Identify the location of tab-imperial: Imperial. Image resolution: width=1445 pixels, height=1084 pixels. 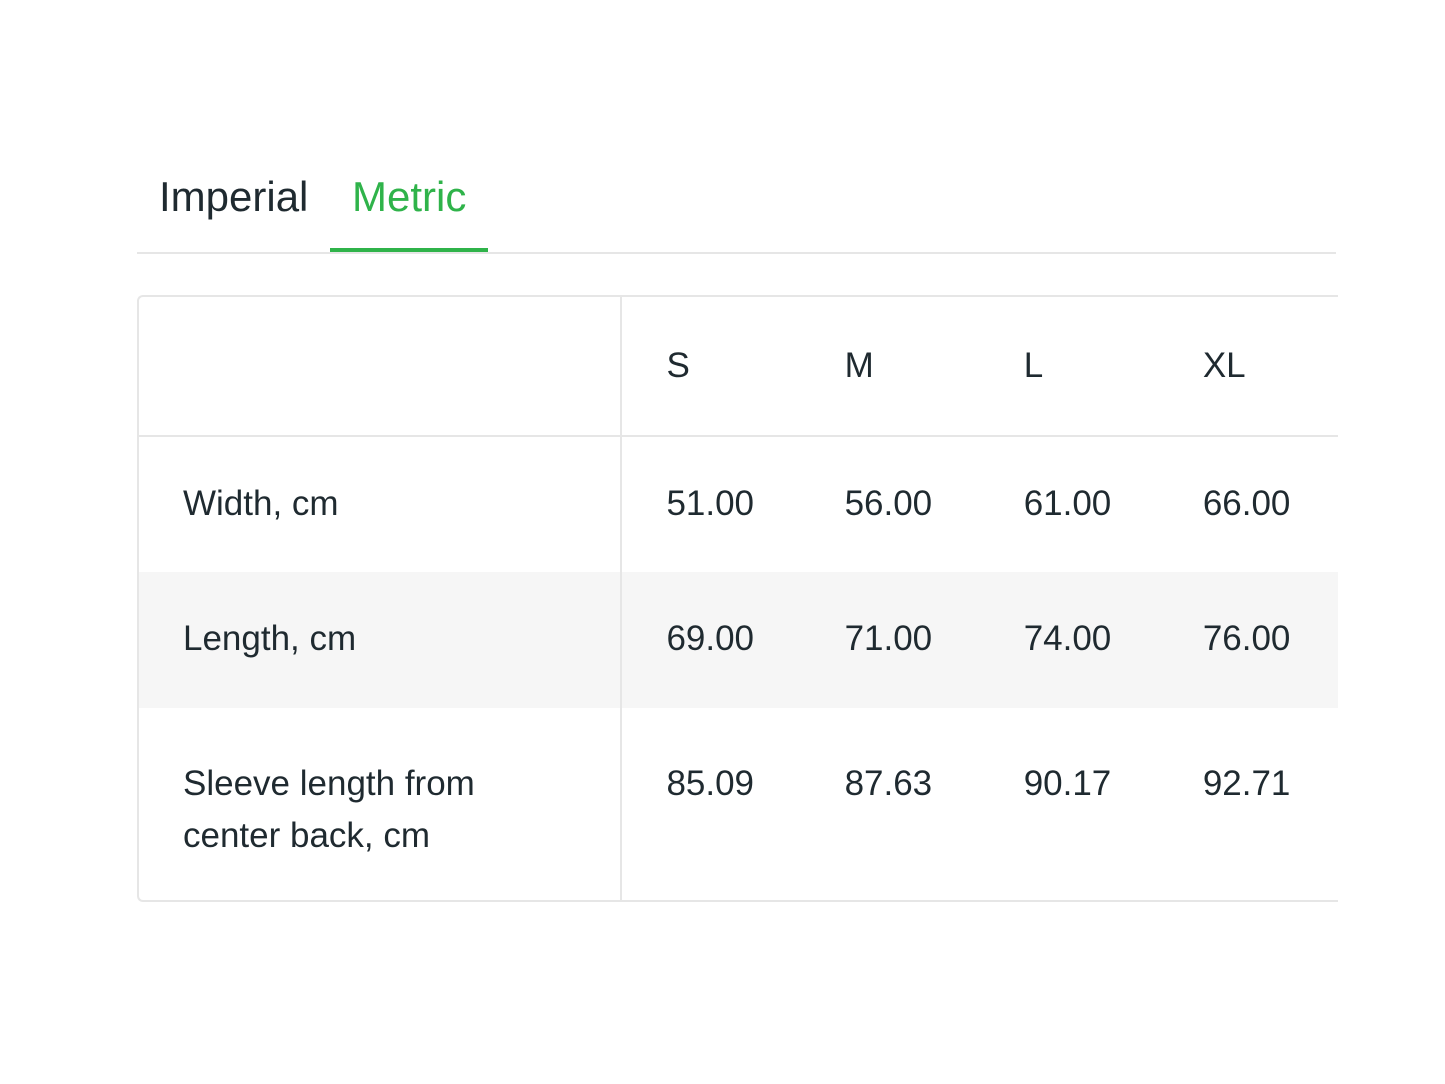
(234, 196).